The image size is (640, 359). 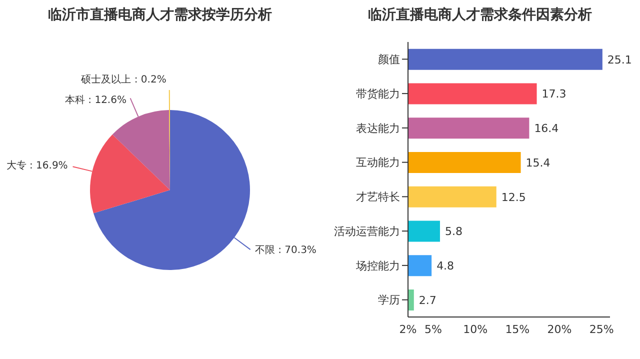 I want to click on data-label: 16.4, so click(x=546, y=129).